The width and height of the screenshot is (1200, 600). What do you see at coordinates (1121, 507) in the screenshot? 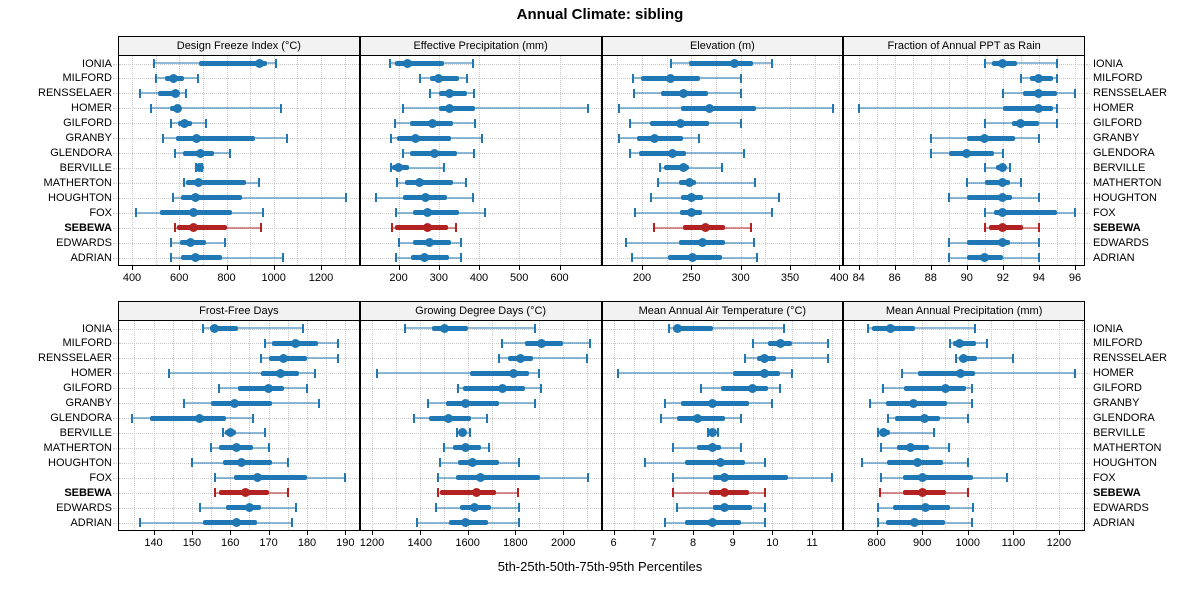
I see `site-label-right: EDWARDS` at bounding box center [1121, 507].